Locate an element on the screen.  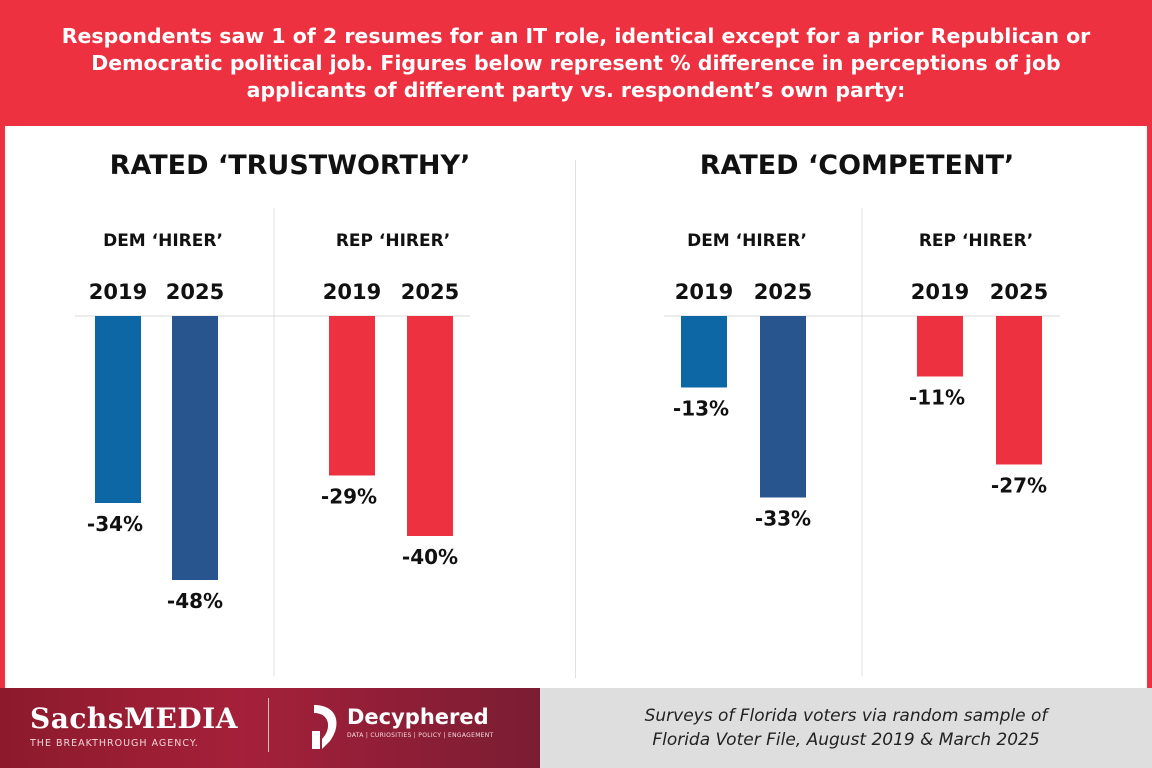
bar-trust-dem-2019 is located at coordinates (118, 409).